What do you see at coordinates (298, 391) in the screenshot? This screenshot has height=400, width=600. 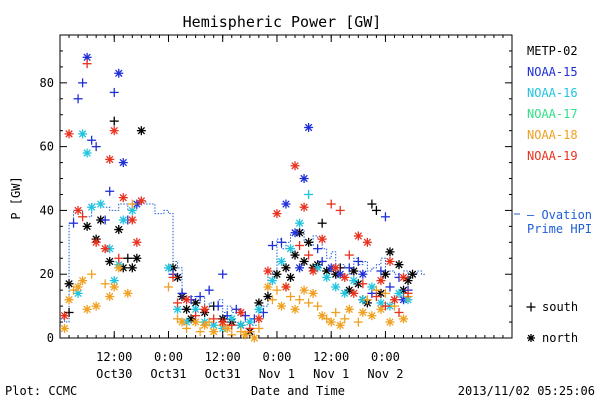 I see `x-axis-label: Date and Time` at bounding box center [298, 391].